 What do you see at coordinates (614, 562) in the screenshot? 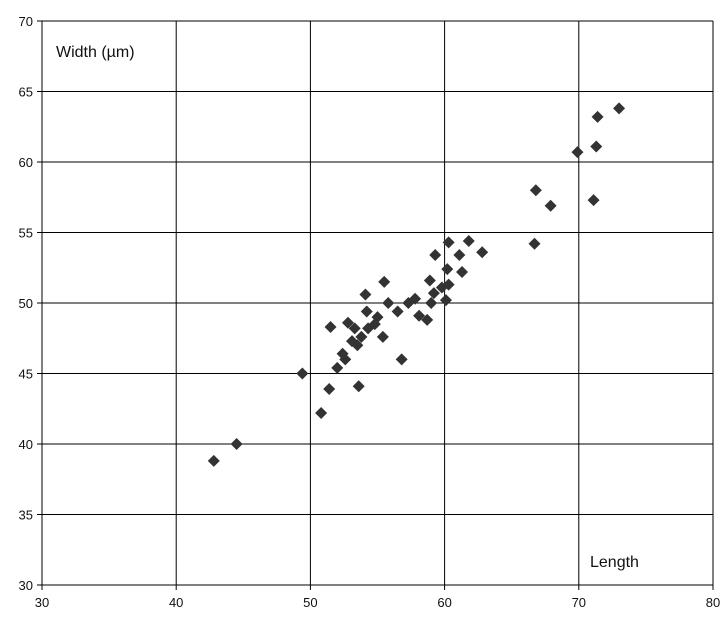
I see `x-axis-title: Length` at bounding box center [614, 562].